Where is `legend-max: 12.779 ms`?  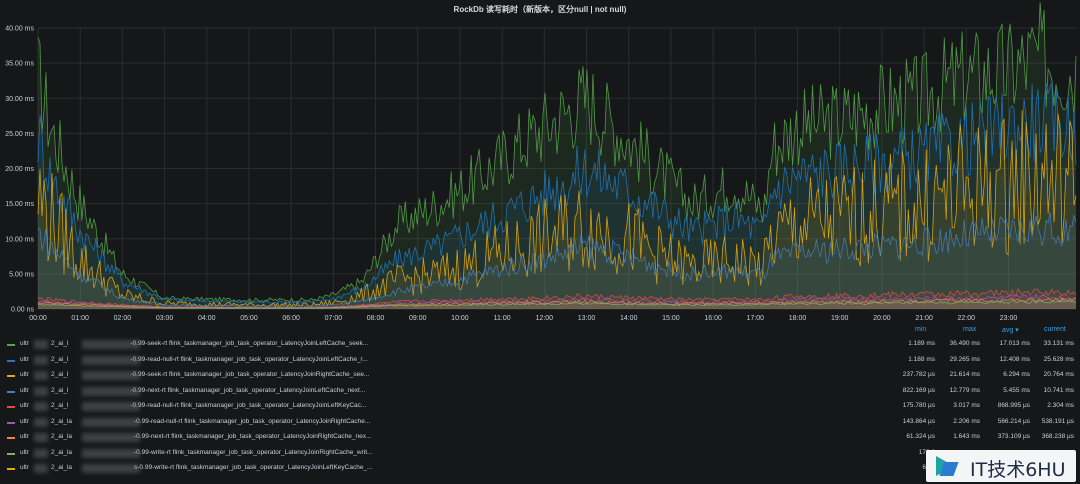
legend-max: 12.779 ms is located at coordinates (964, 390).